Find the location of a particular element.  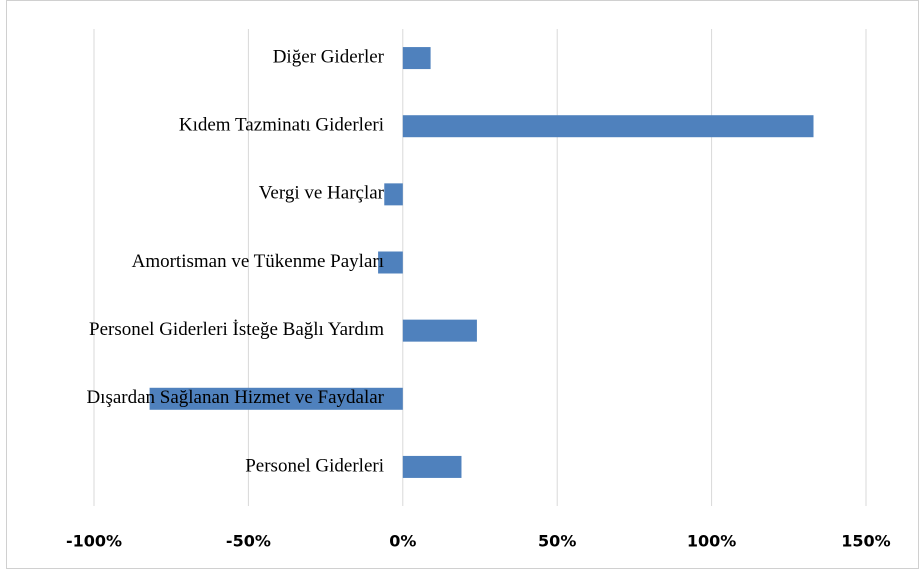

x-tick-label: 0% is located at coordinates (402, 541).